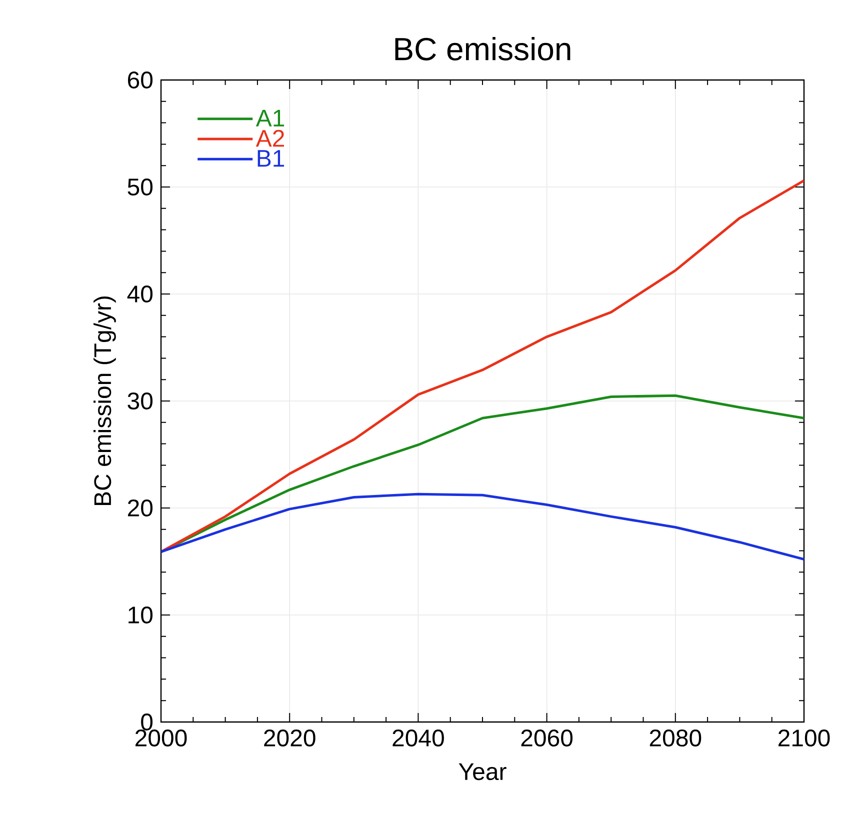 Image resolution: width=849 pixels, height=829 pixels. I want to click on line-series, so click(482, 526).